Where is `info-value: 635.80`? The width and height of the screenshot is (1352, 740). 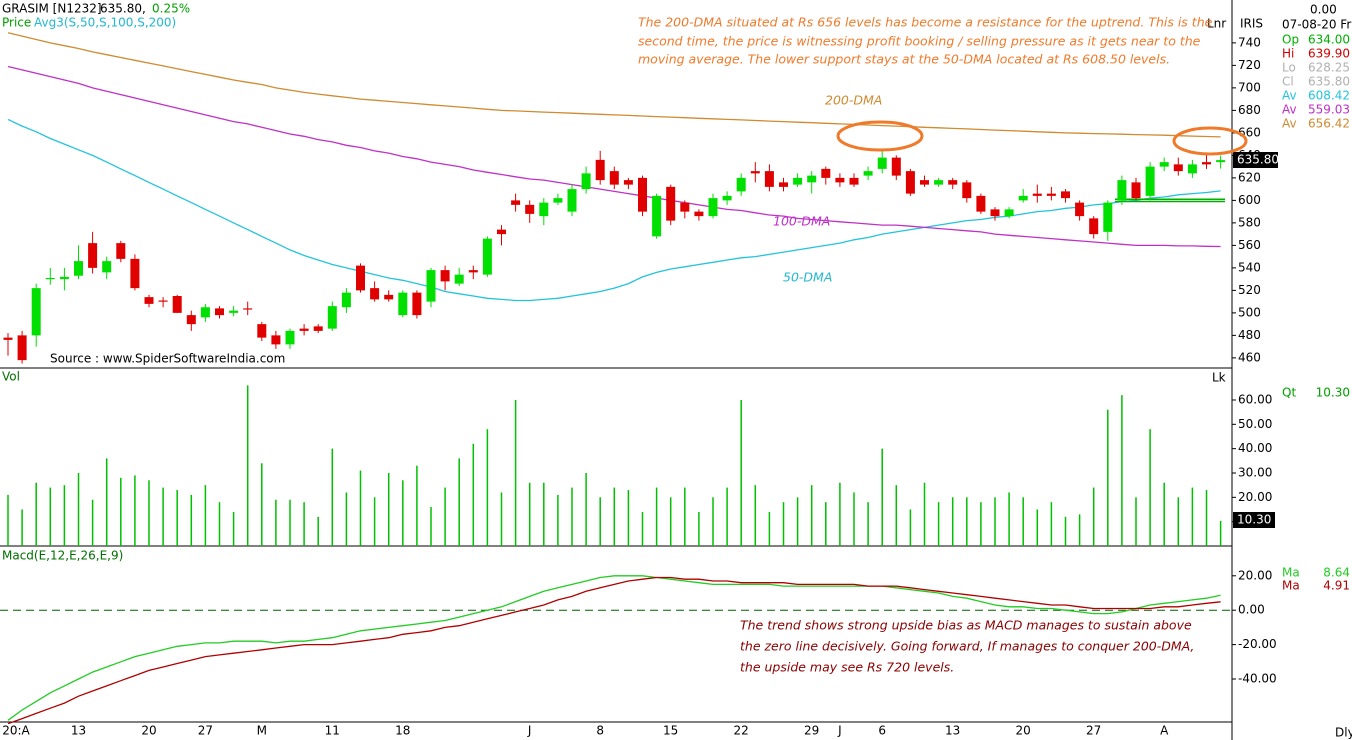
info-value: 635.80 is located at coordinates (1329, 82).